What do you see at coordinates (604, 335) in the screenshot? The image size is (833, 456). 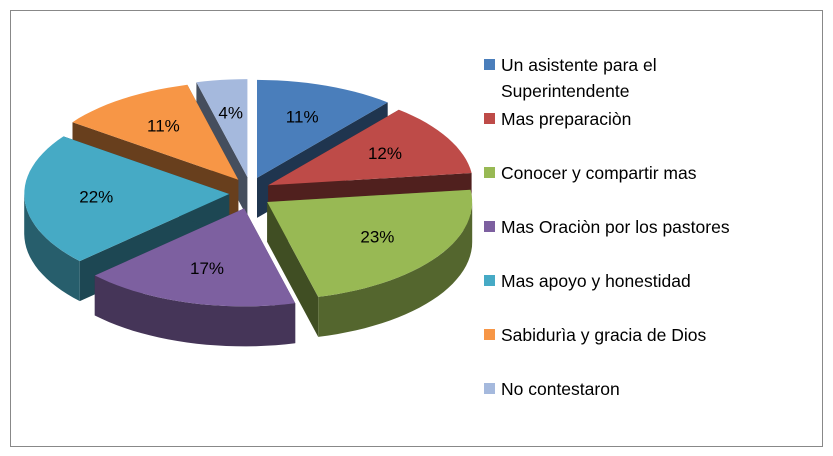 I see `legend-label: Sabidurìa y gracia de Dios` at bounding box center [604, 335].